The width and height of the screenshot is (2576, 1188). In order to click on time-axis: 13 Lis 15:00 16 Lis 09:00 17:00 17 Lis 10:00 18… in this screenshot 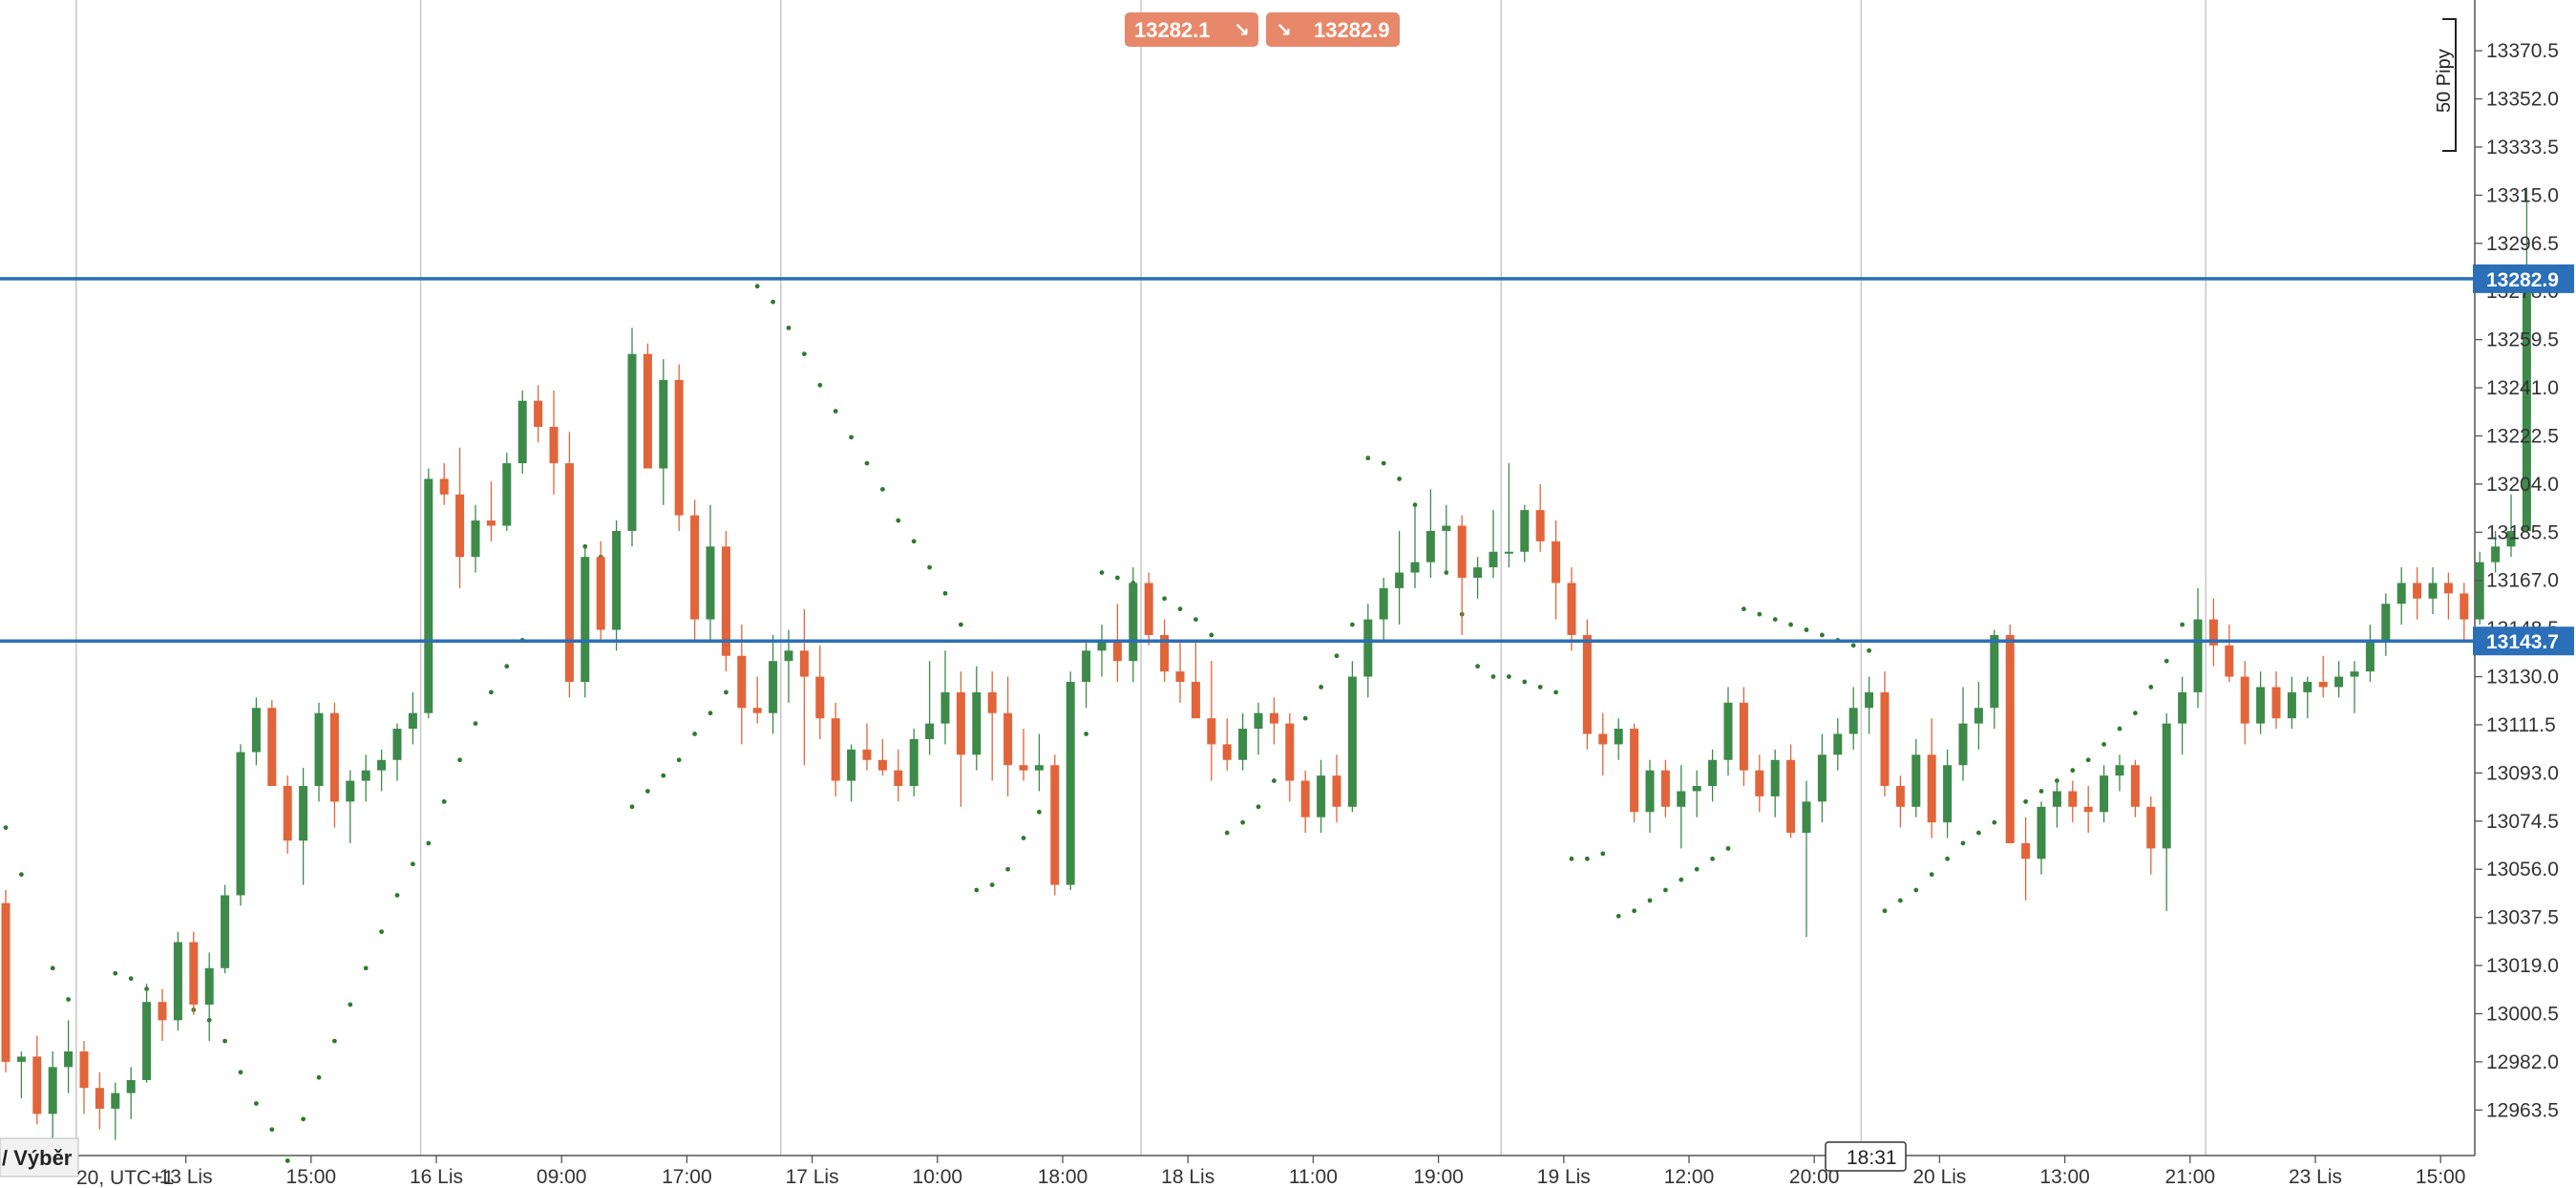, I will do `click(1312, 1172)`.